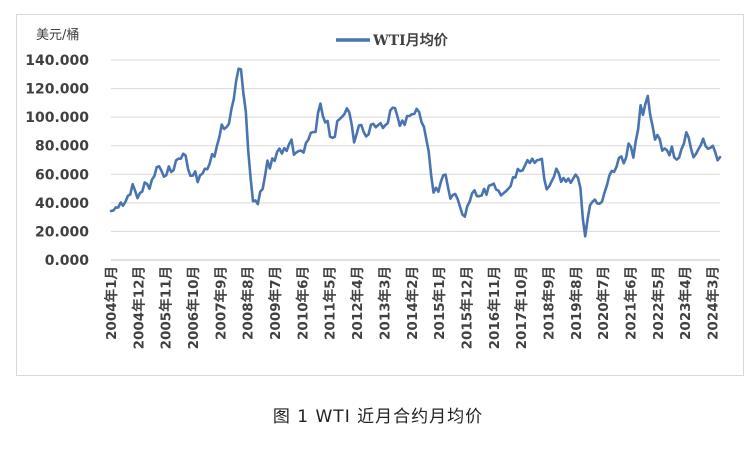 The height and width of the screenshot is (451, 756). I want to click on y-axis-unit-label: 美元/桶, so click(57, 35).